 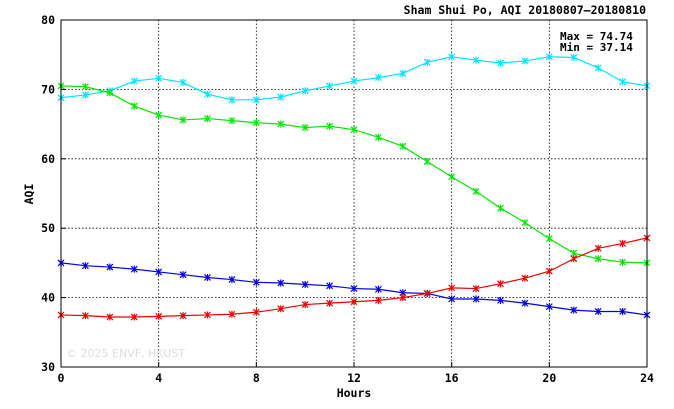 What do you see at coordinates (48, 159) in the screenshot?
I see `y-tick-label: 60` at bounding box center [48, 159].